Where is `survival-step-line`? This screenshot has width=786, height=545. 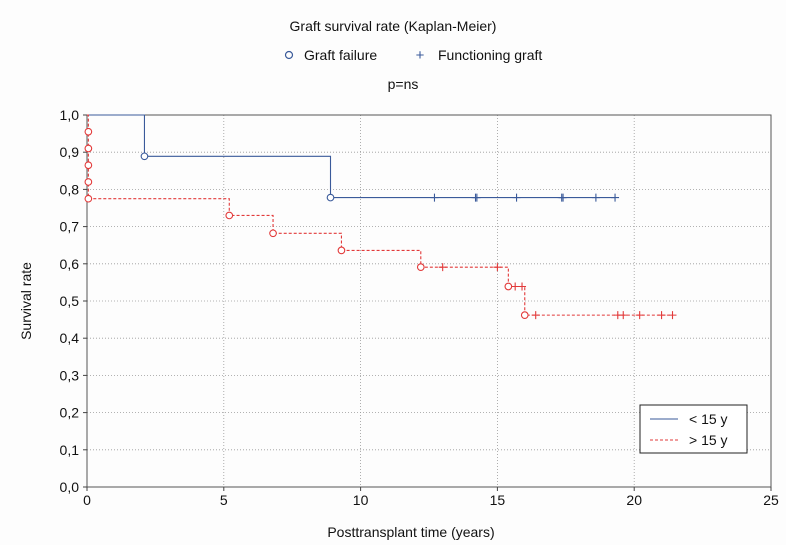 survival-step-line is located at coordinates (351, 156).